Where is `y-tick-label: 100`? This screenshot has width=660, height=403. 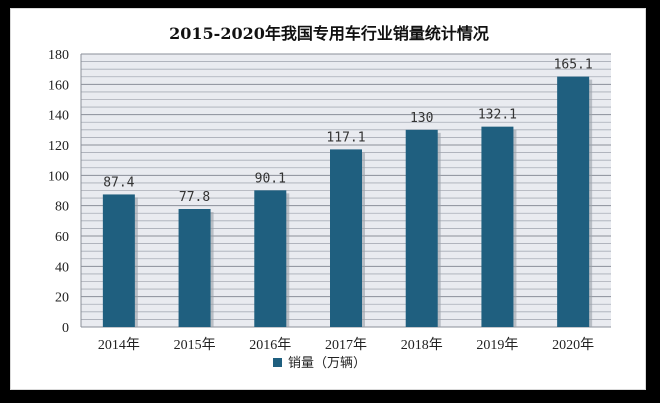
y-tick-label: 100 is located at coordinates (58, 176).